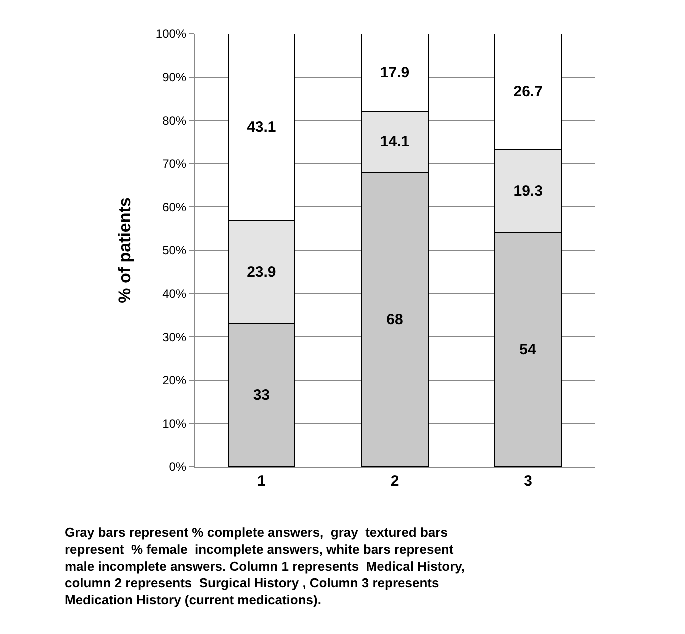  What do you see at coordinates (174, 77) in the screenshot?
I see `y-tick-label: 90%` at bounding box center [174, 77].